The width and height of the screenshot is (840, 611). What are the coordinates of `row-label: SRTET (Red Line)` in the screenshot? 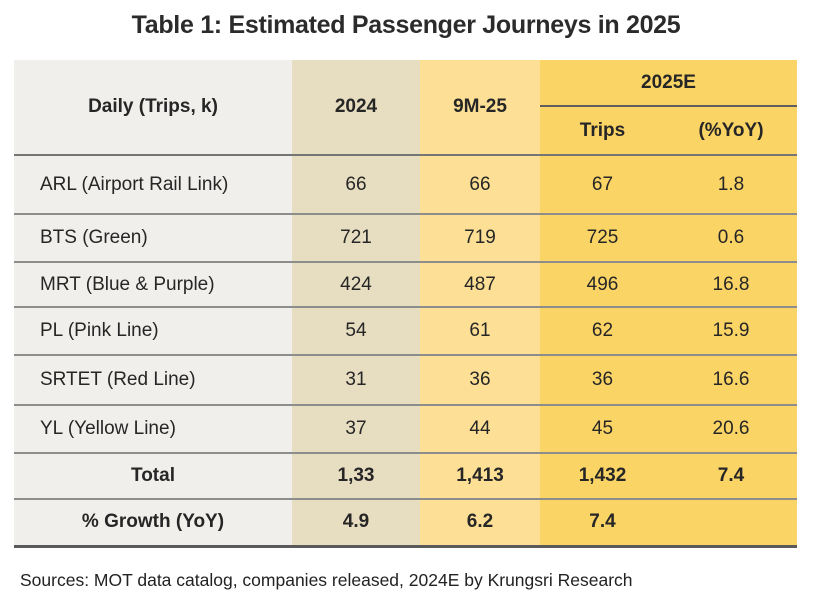 It's located at (153, 380).